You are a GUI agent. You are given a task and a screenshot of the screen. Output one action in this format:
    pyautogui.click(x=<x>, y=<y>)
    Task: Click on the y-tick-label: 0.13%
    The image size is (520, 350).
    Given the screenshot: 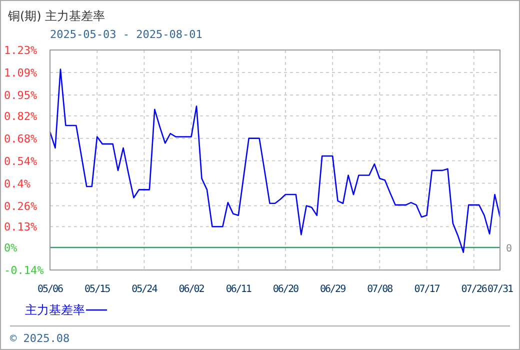 What is the action you would take?
    pyautogui.click(x=21, y=227)
    